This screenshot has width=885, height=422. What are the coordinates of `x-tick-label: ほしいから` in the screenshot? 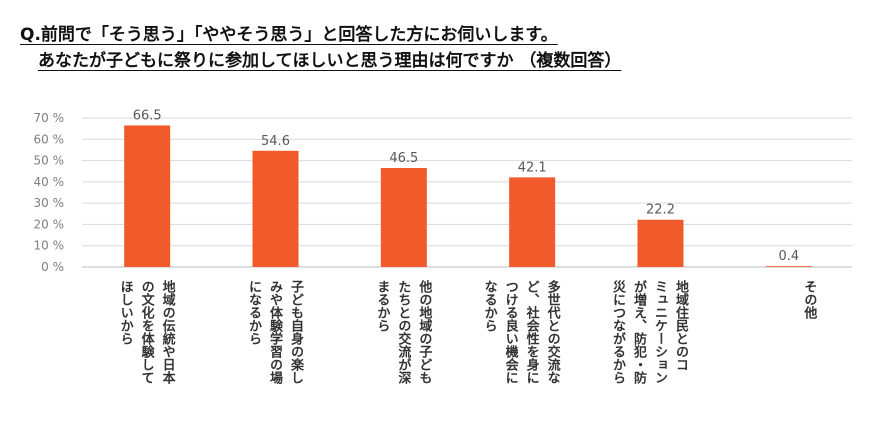 It's located at (125, 312).